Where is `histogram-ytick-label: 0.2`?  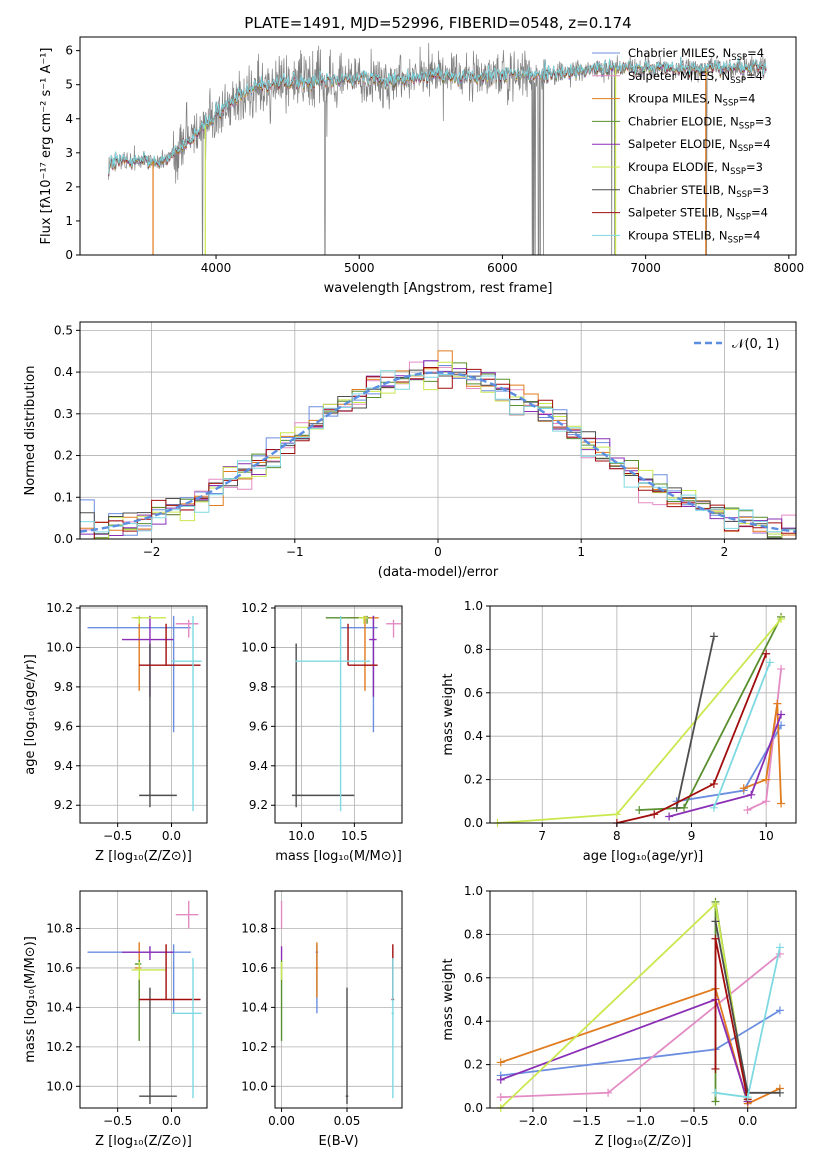 histogram-ytick-label: 0.2 is located at coordinates (63, 456).